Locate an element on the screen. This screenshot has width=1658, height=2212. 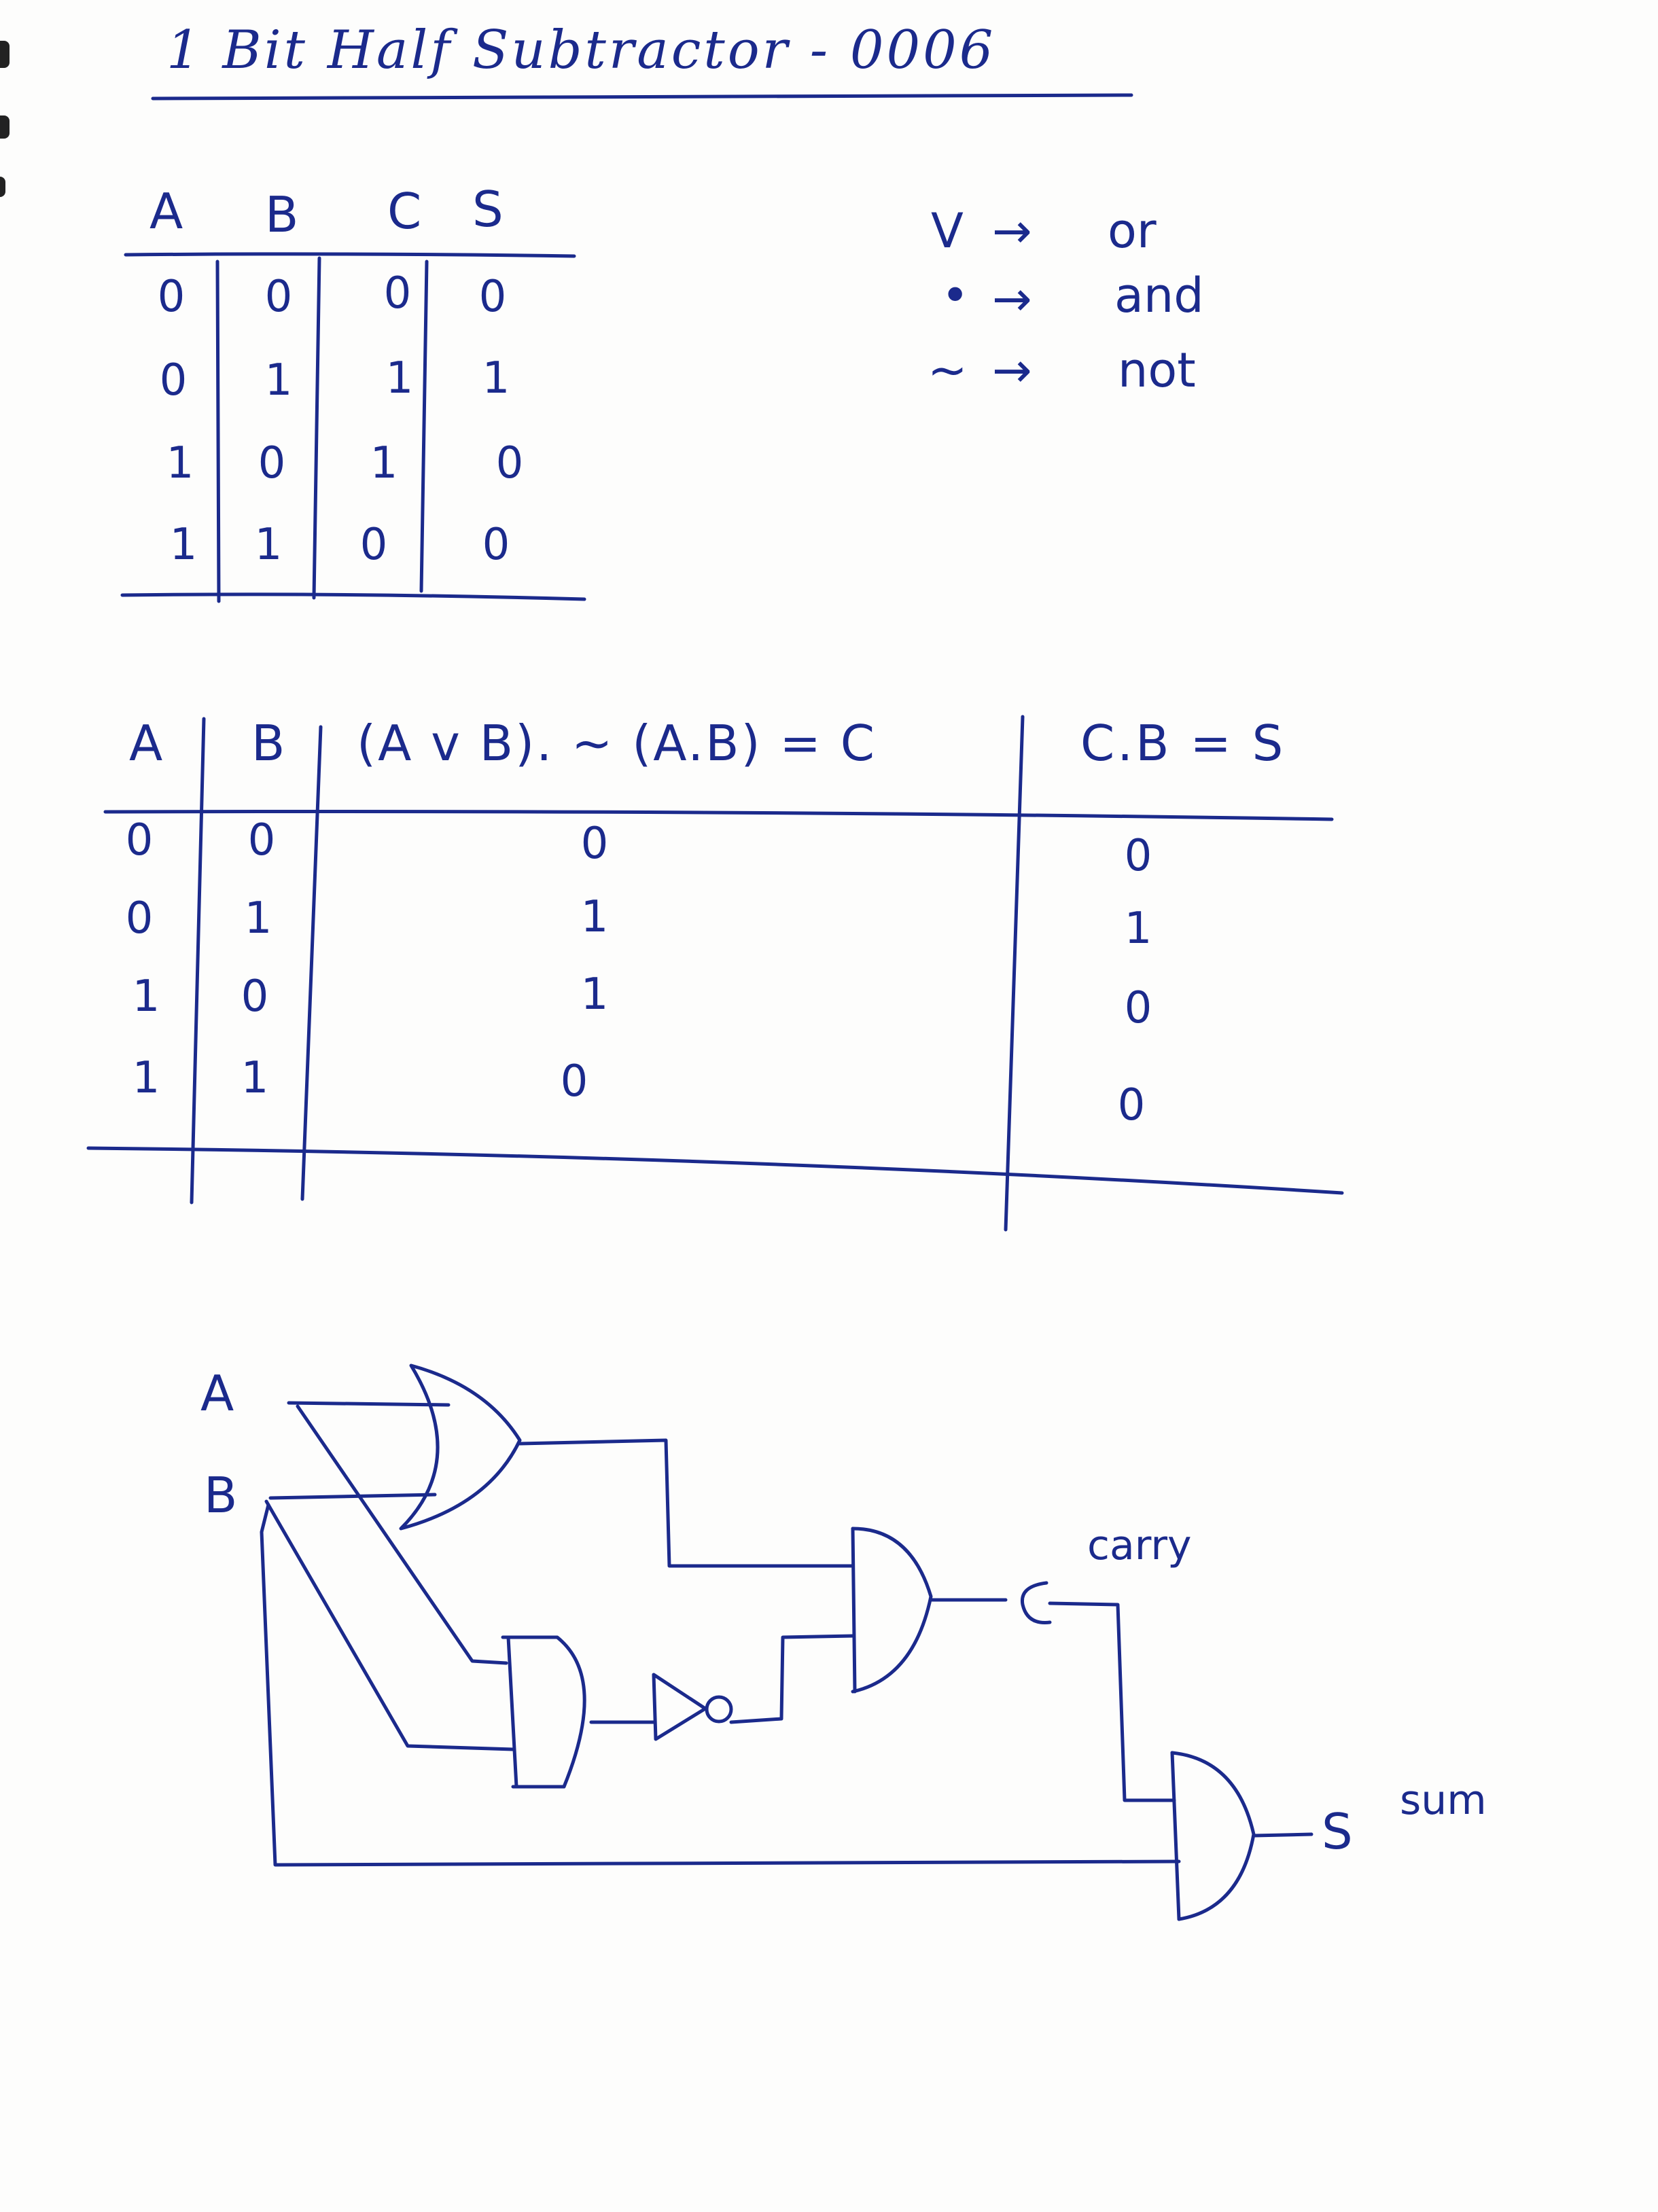
wire-b-to-or is located at coordinates (352, 1496).